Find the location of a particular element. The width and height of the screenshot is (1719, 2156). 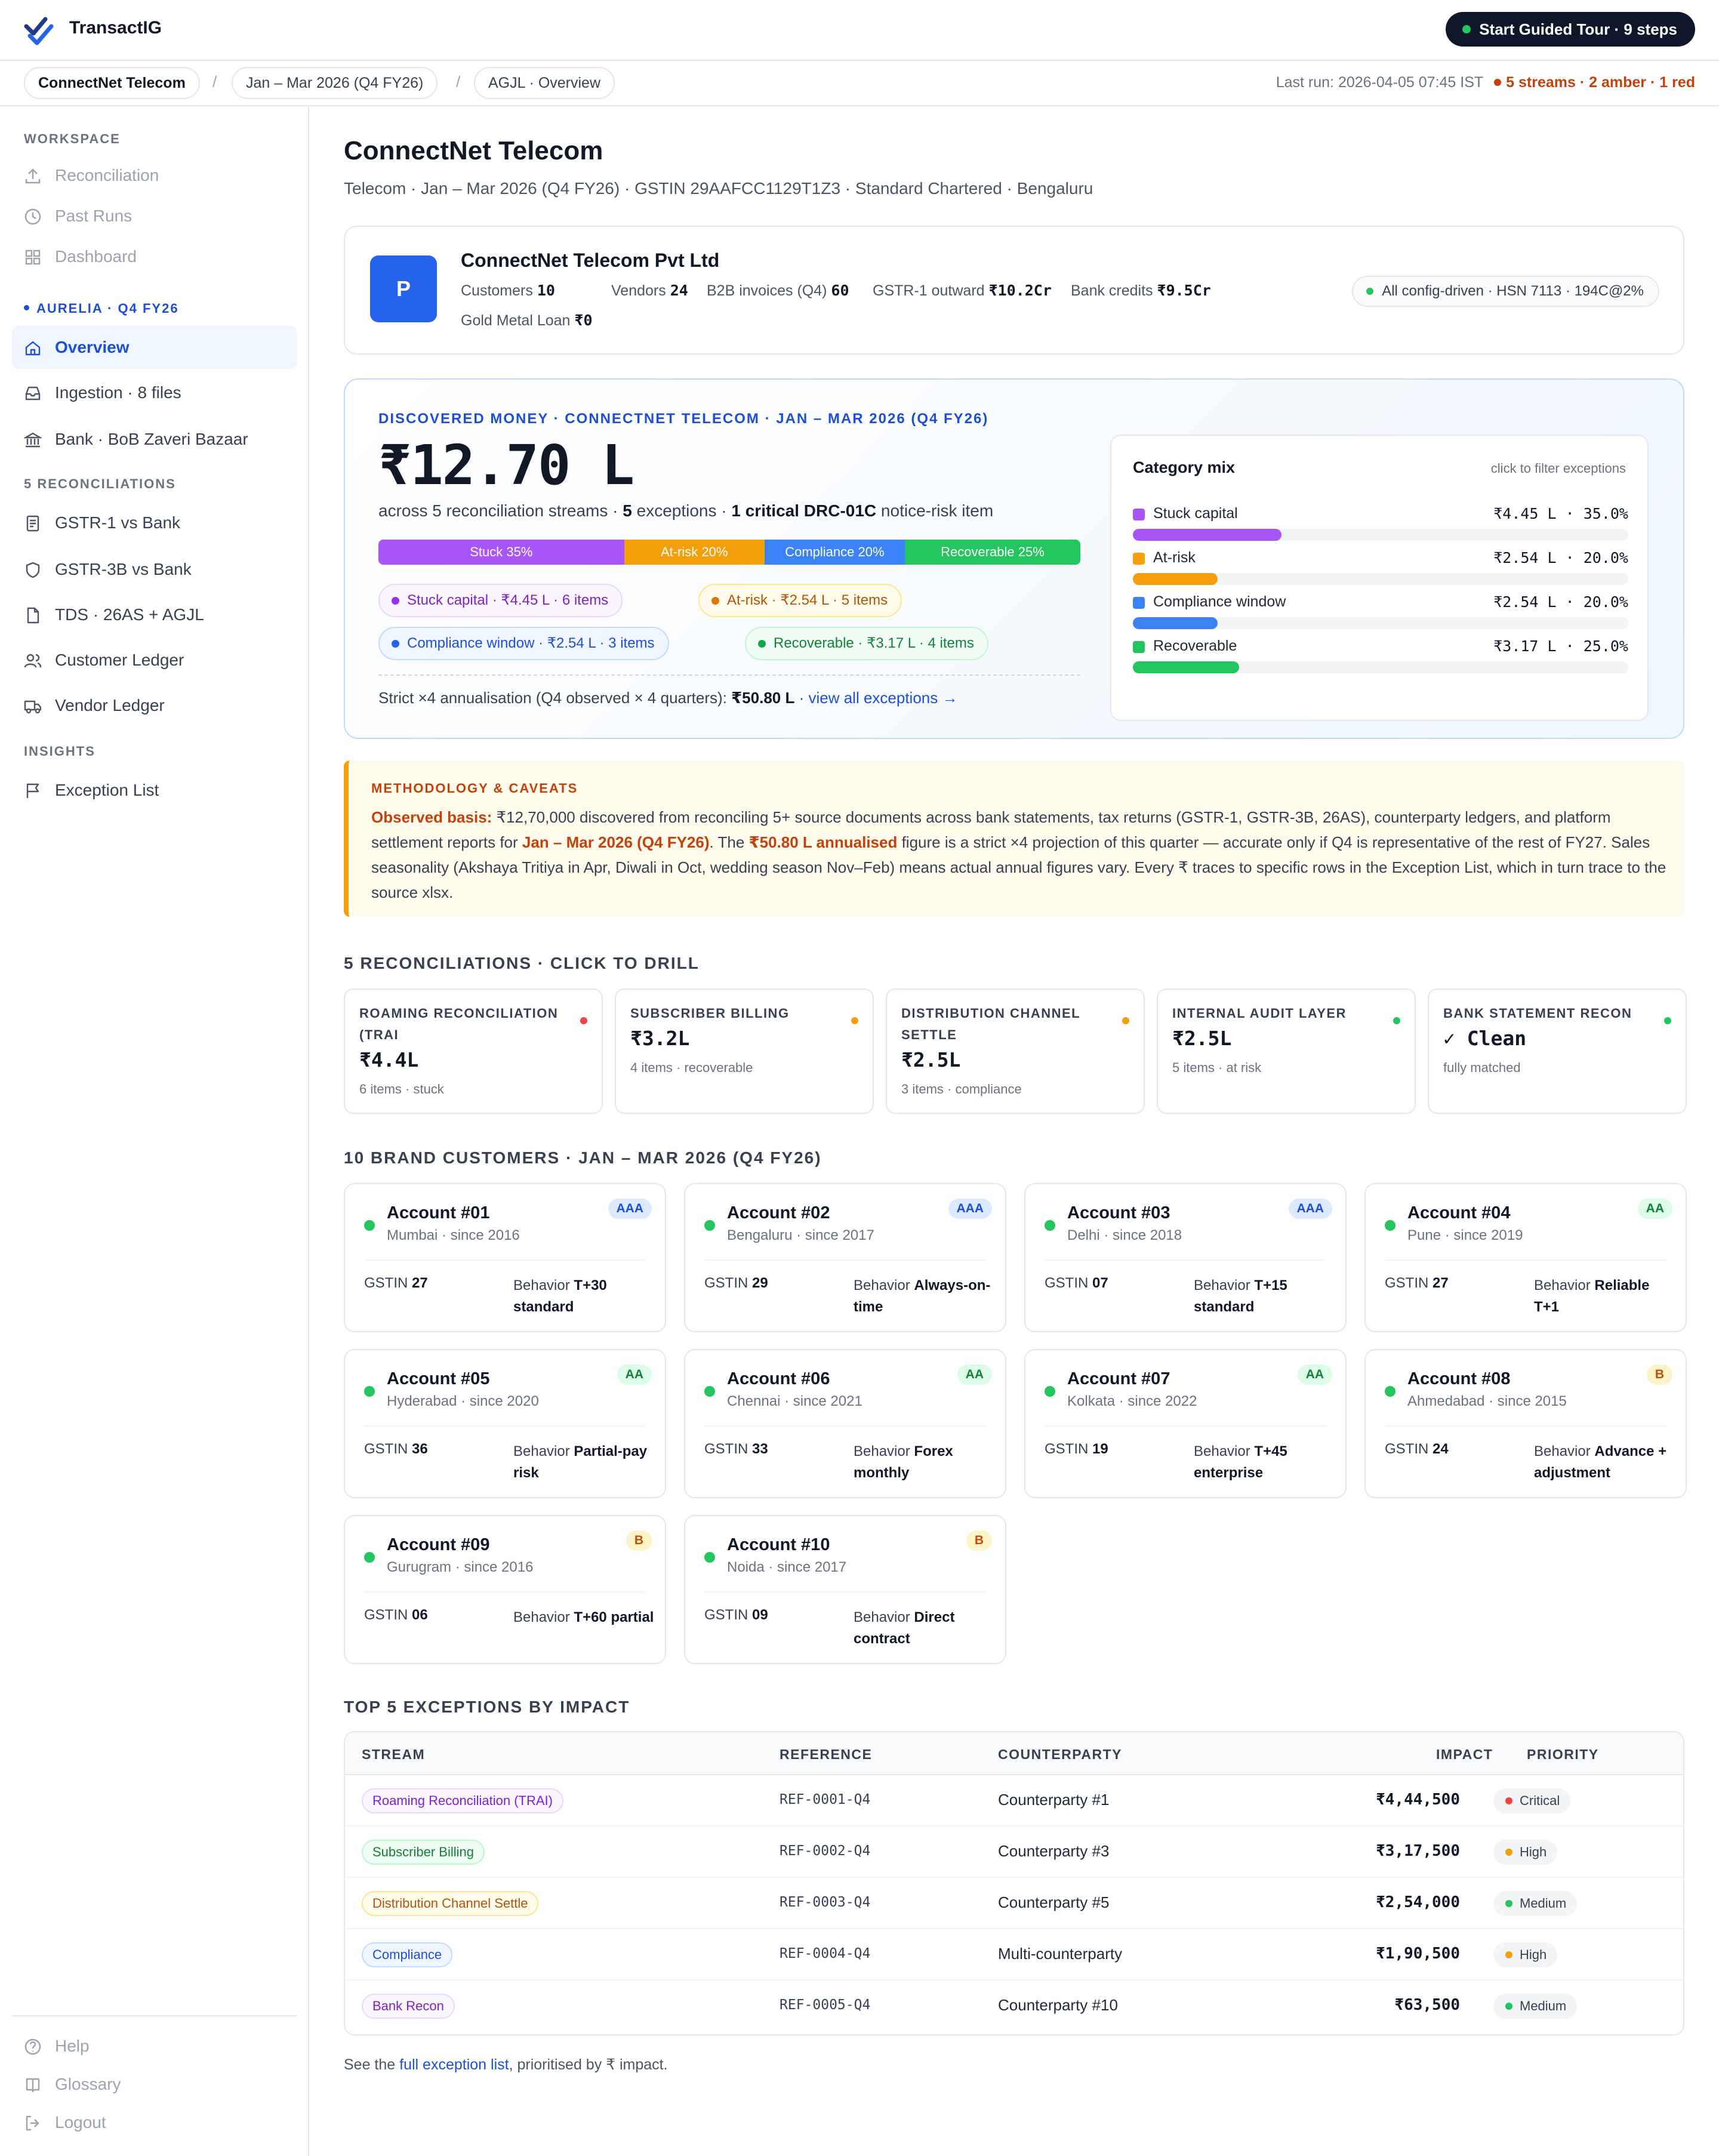

full-exception-list-link: full exception list is located at coordinates (454, 2064).